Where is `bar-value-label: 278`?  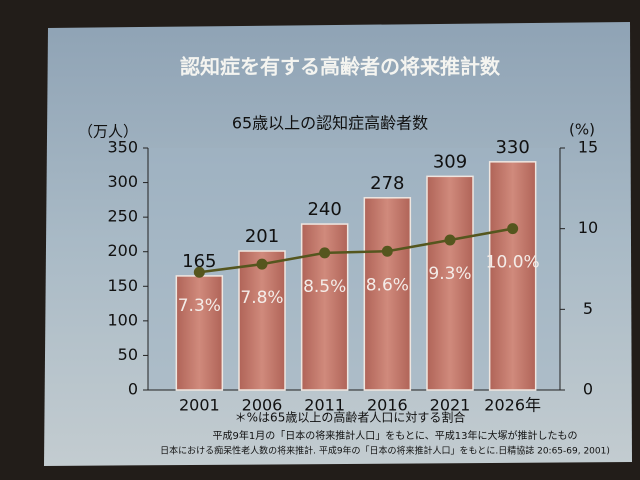 bar-value-label: 278 is located at coordinates (387, 183).